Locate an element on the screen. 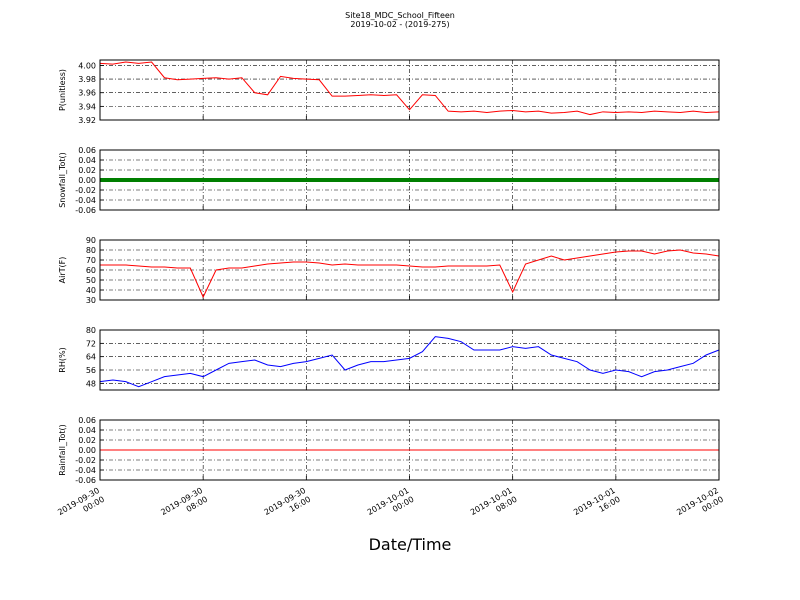  y-tick-label: 3.98 is located at coordinates (87, 79).